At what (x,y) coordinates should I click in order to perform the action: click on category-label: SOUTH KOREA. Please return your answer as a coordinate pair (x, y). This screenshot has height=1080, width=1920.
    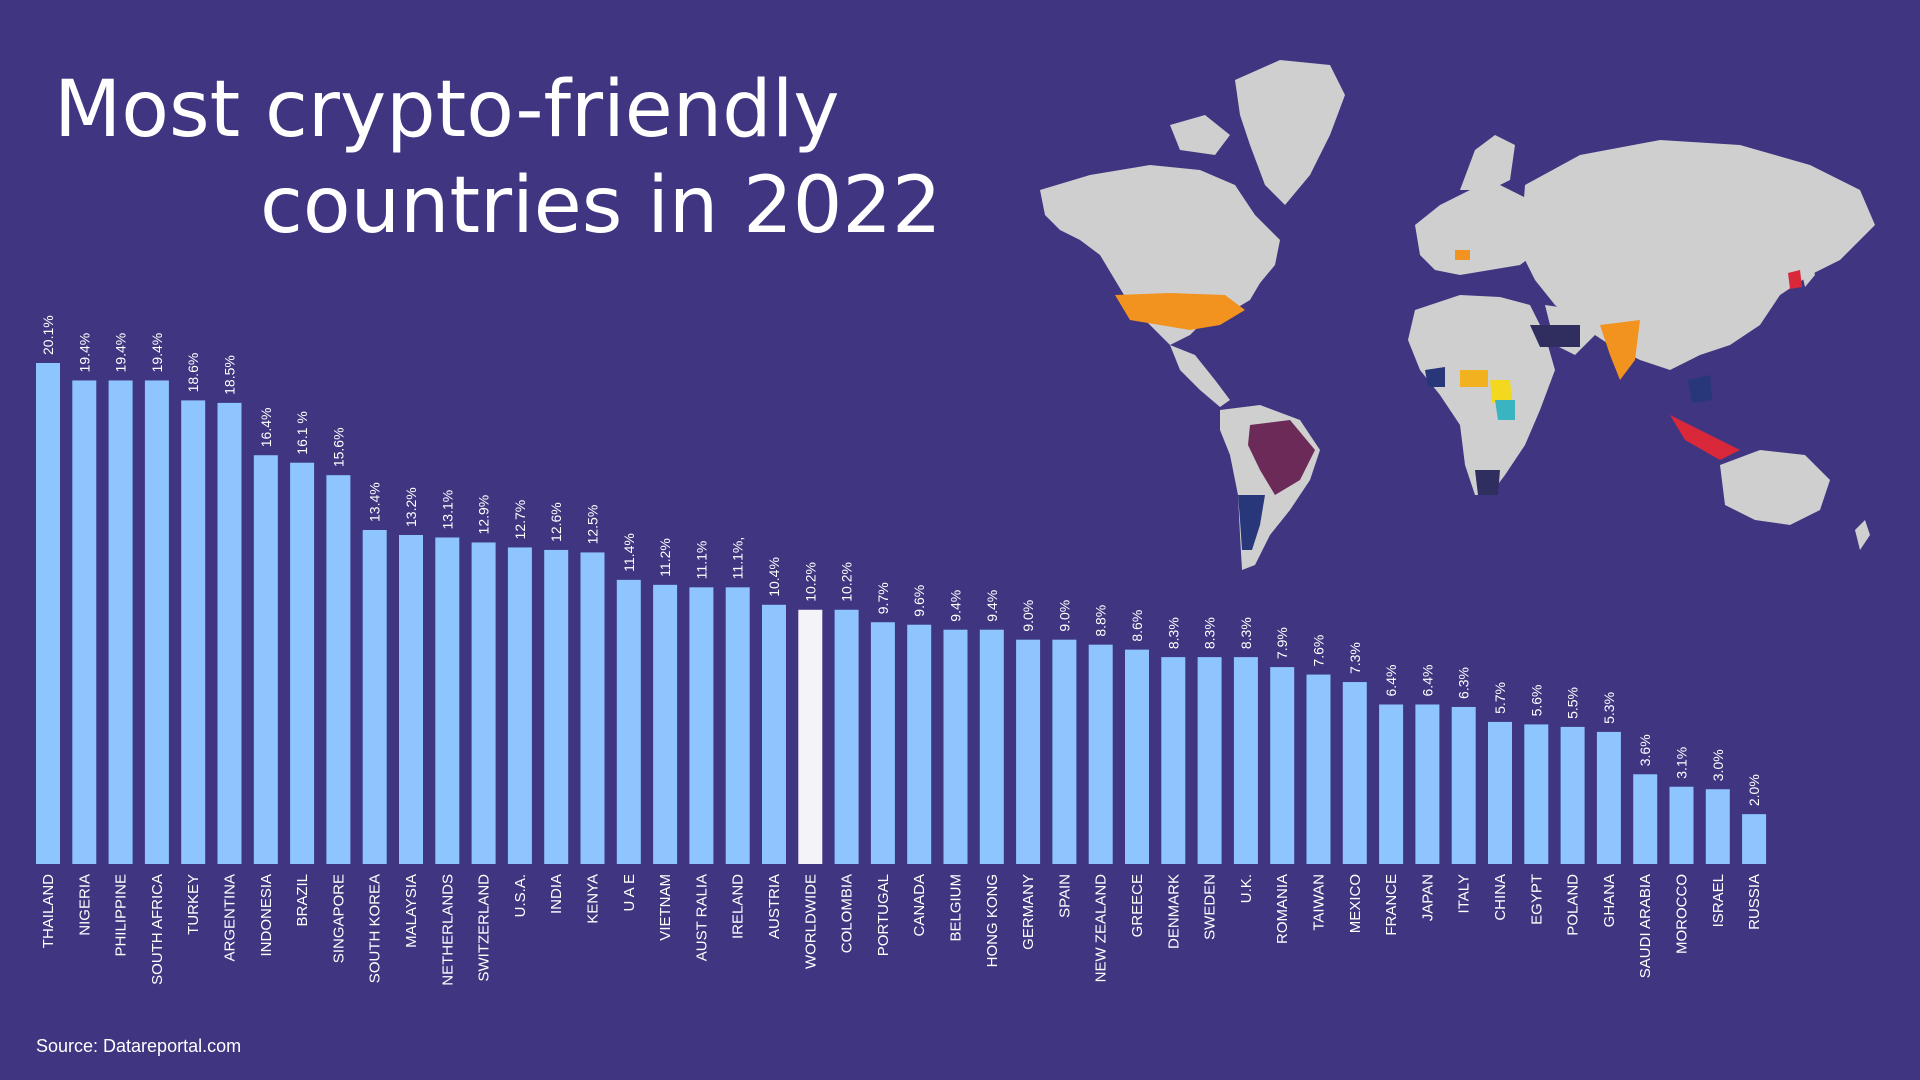
    Looking at the image, I should click on (375, 928).